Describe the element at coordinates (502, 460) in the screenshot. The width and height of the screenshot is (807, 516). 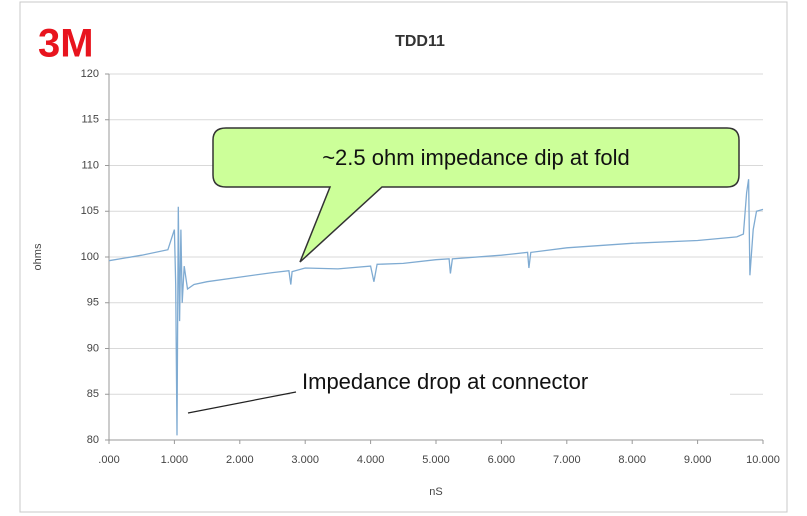
I see `x-tick-label: 6.000` at that location.